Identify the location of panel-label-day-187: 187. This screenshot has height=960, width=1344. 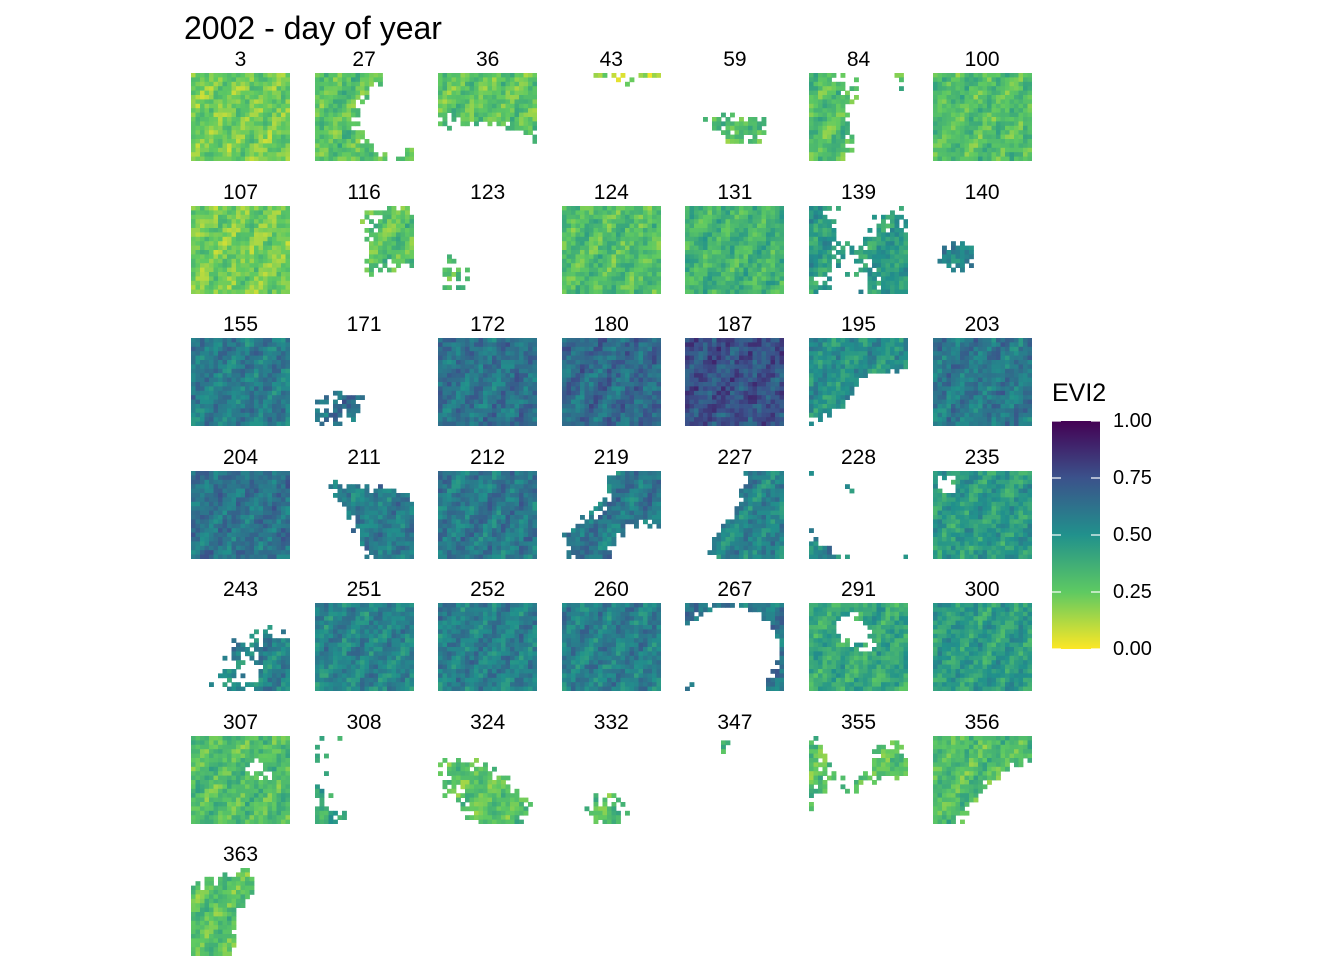
(735, 324).